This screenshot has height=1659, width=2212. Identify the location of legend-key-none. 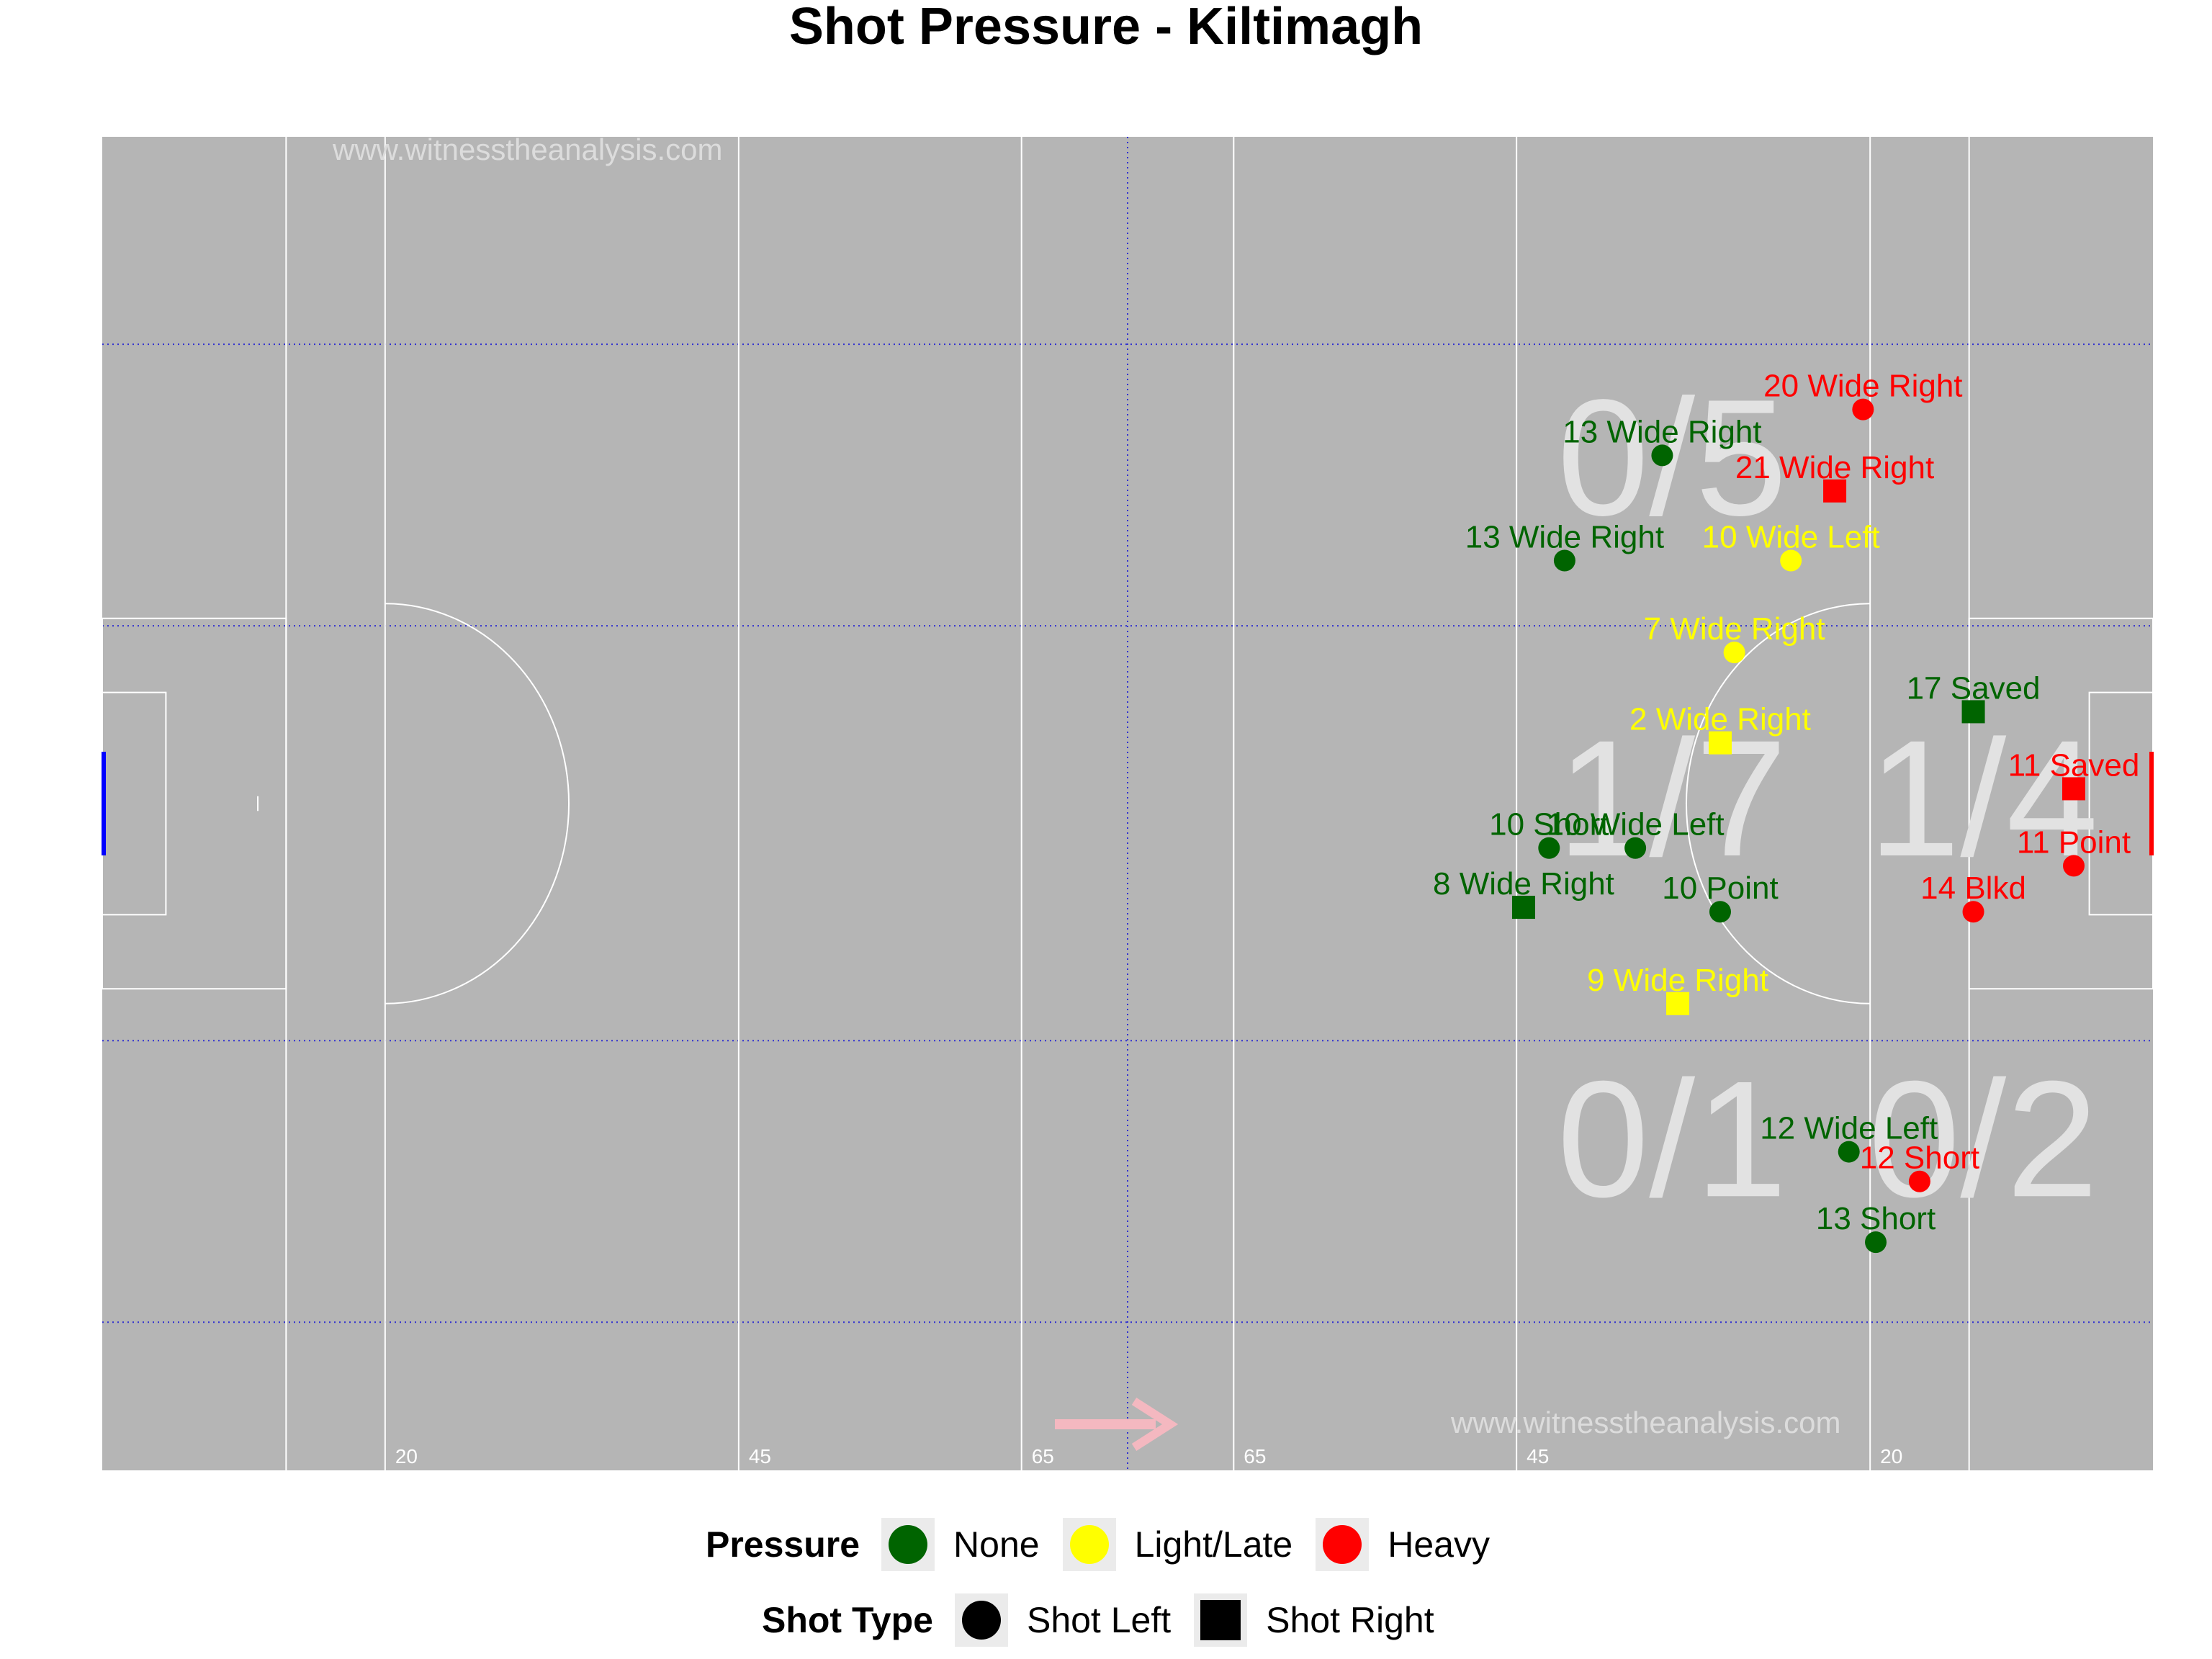
(908, 1544).